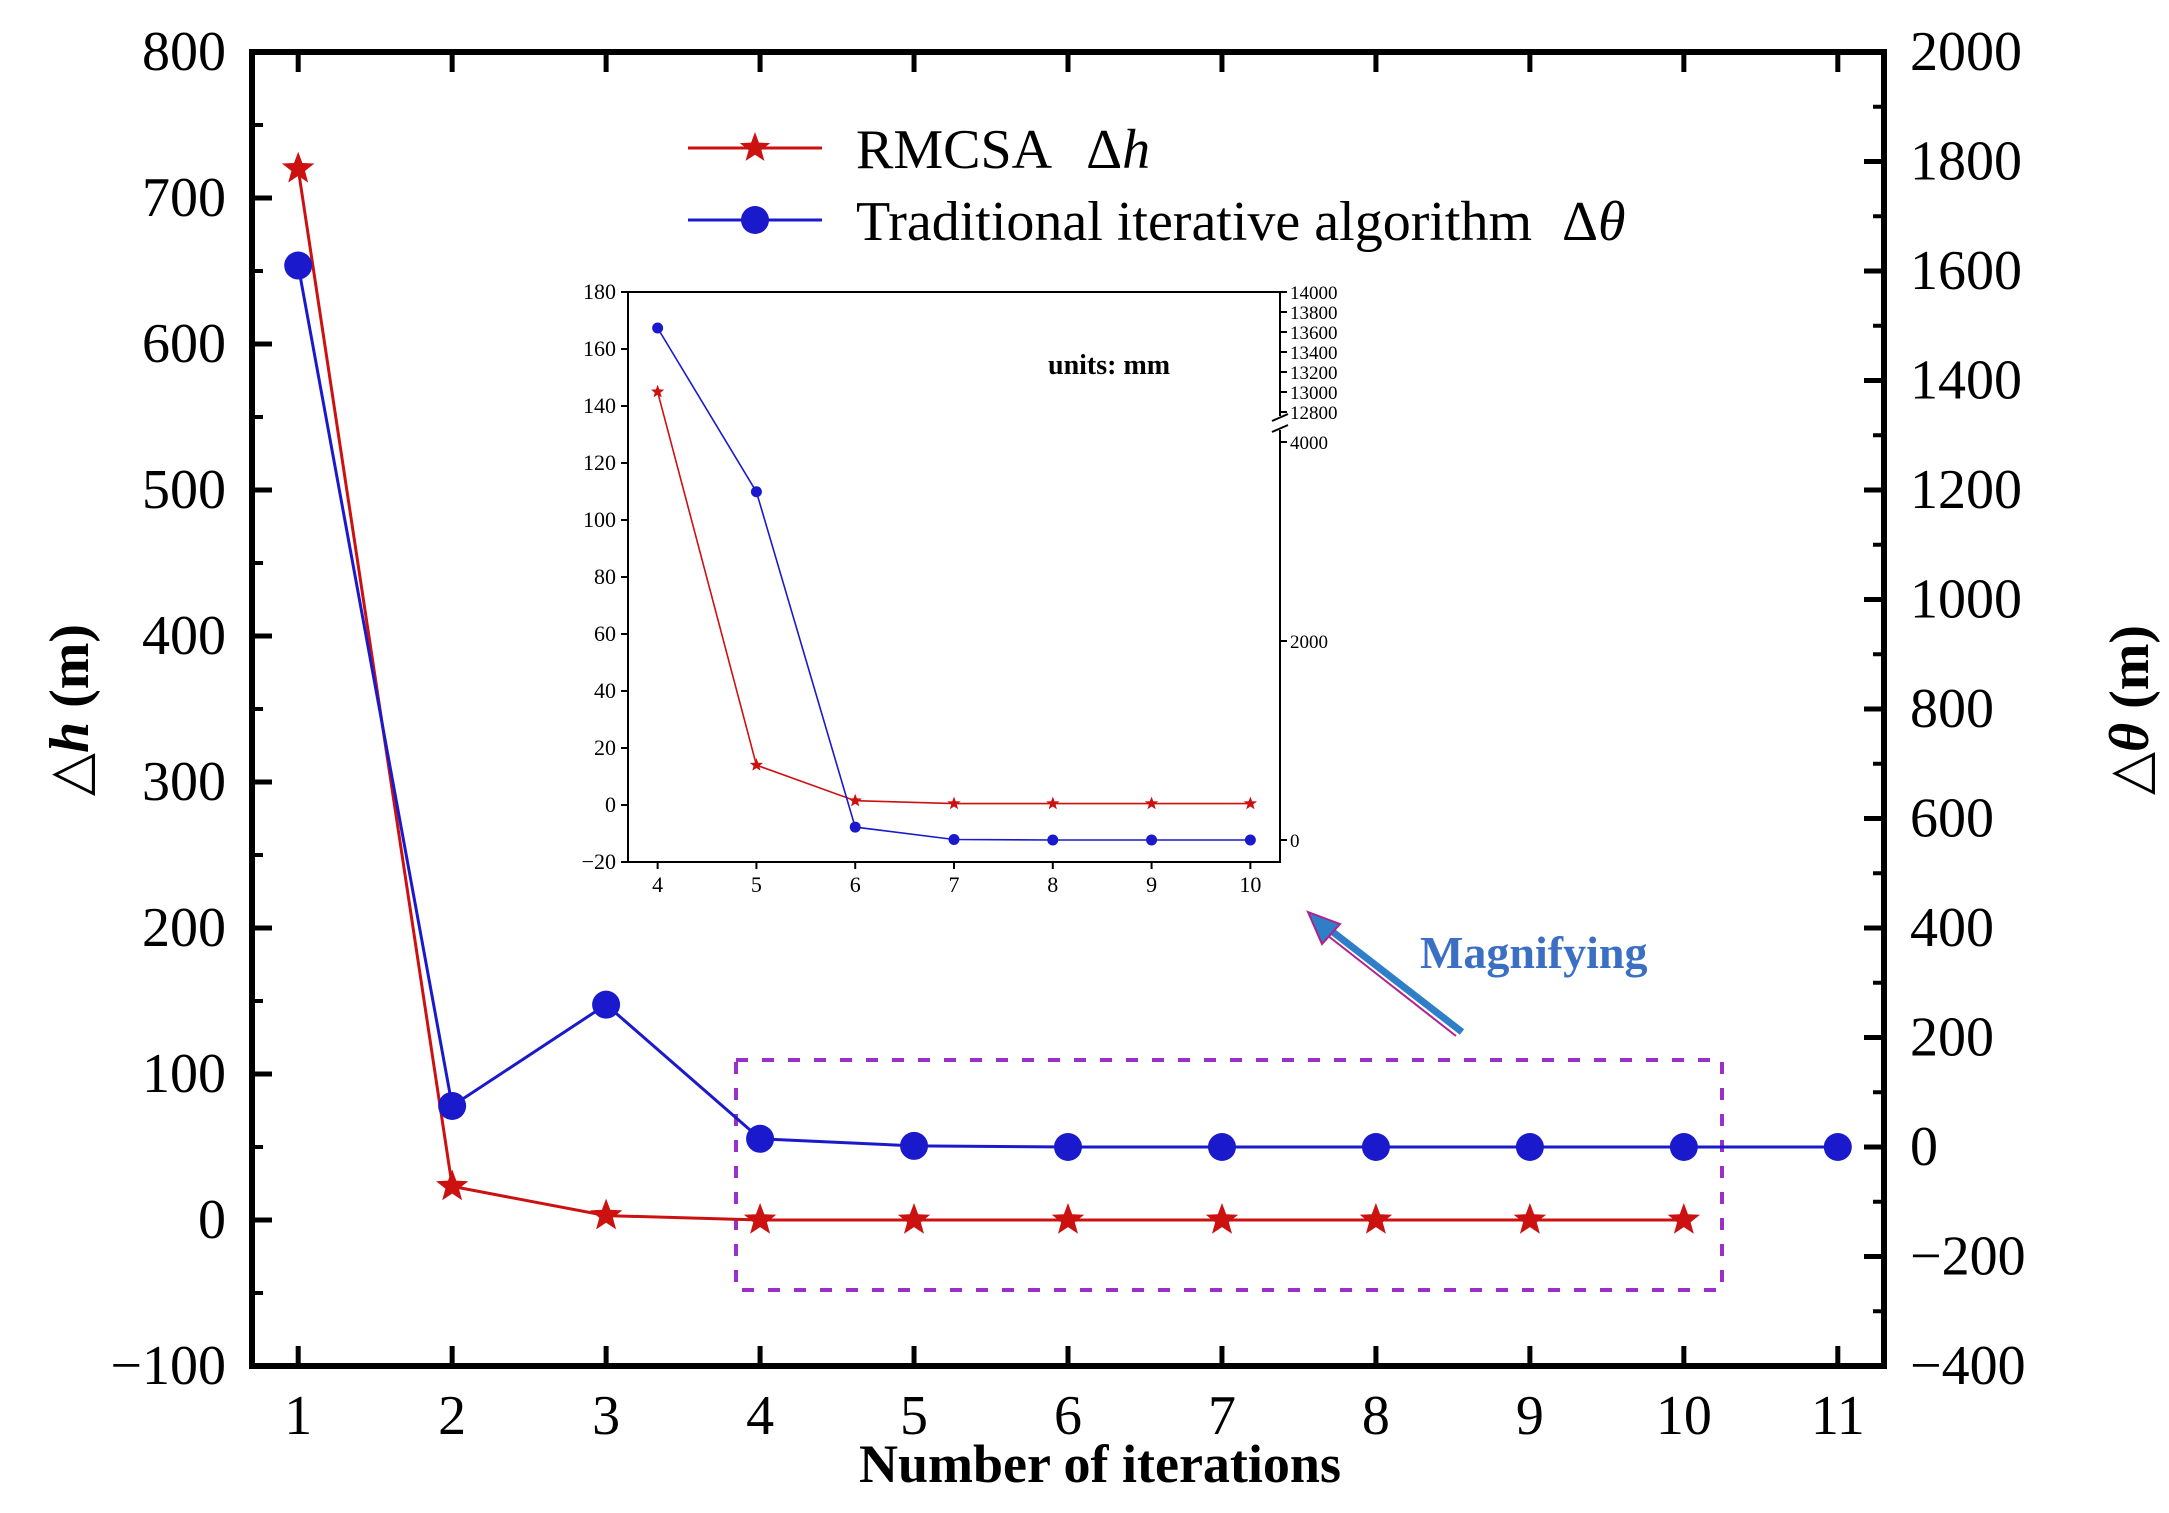 The image size is (2169, 1513). What do you see at coordinates (1314, 373) in the screenshot?
I see `inset-right-tick-label: 13200` at bounding box center [1314, 373].